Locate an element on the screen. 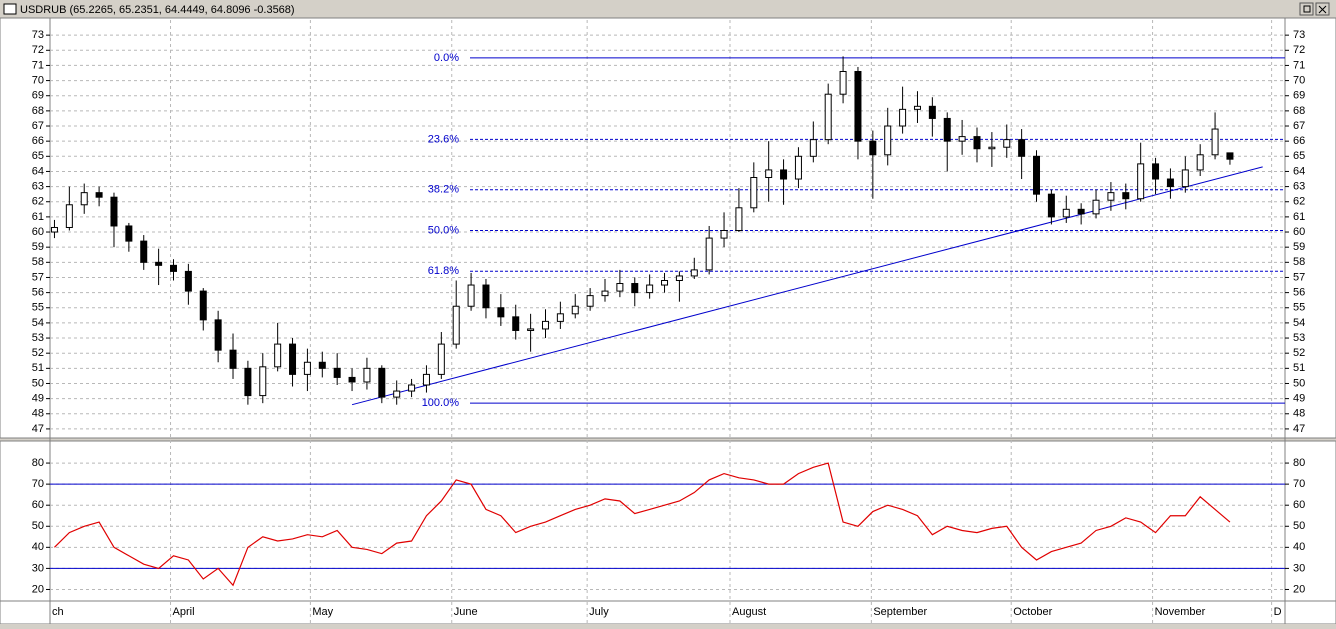  fib-label: 61.8% is located at coordinates (443, 271).